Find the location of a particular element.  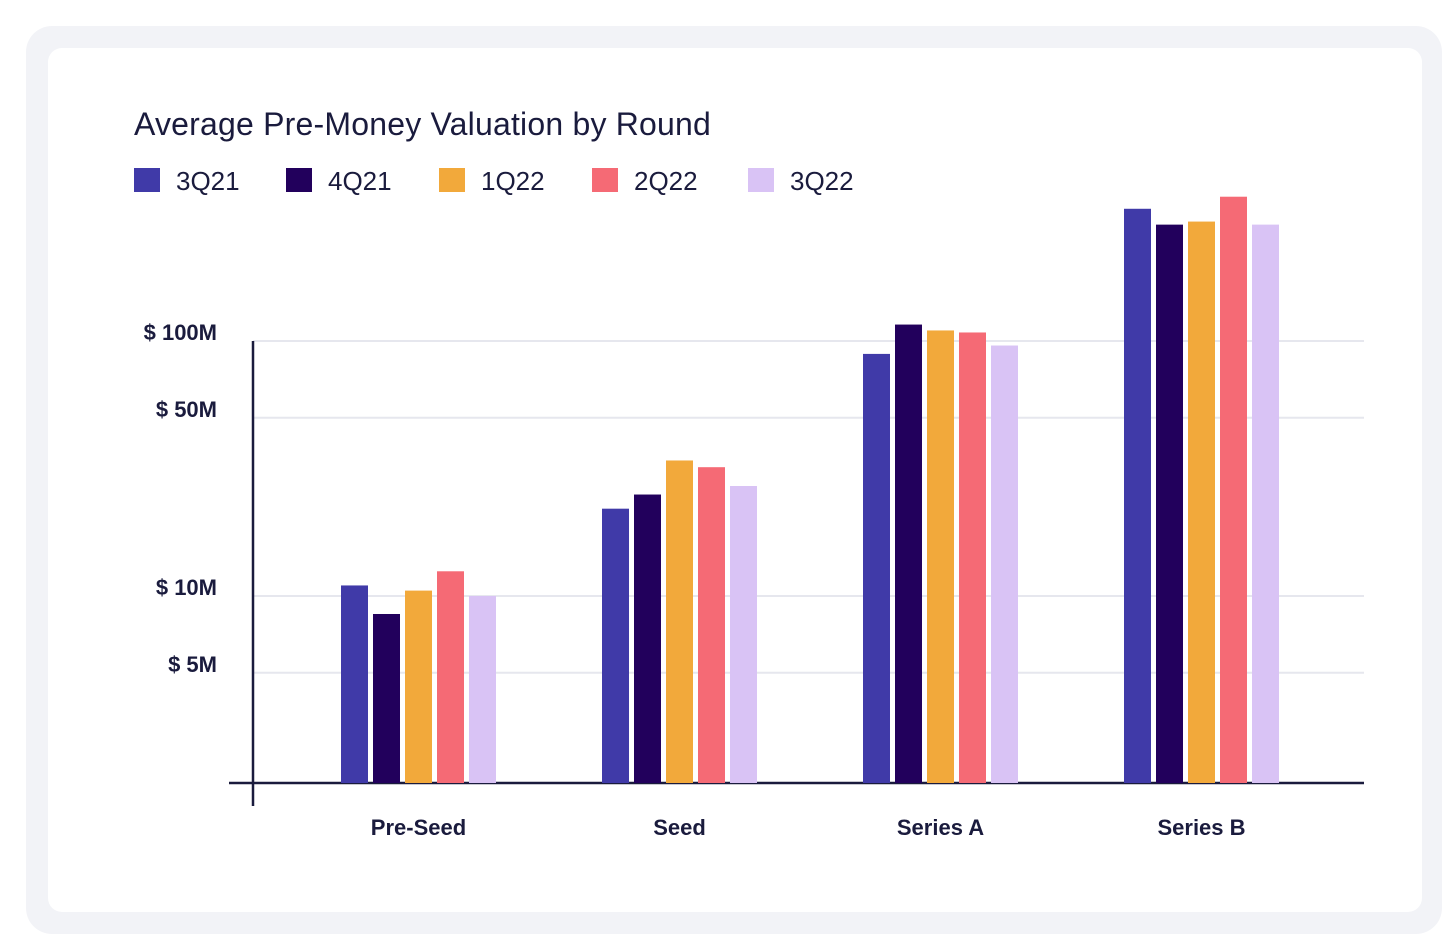

bar-seed-3q22 is located at coordinates (743, 634).